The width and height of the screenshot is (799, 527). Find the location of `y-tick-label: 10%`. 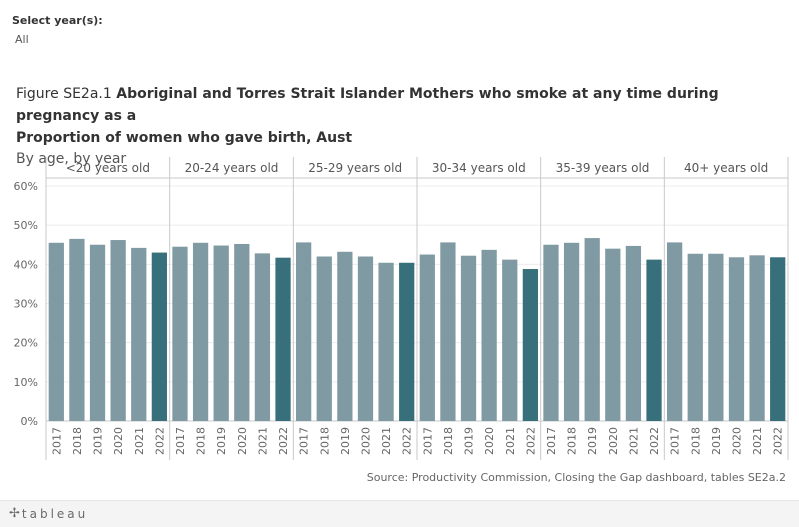

y-tick-label: 10% is located at coordinates (26, 382).